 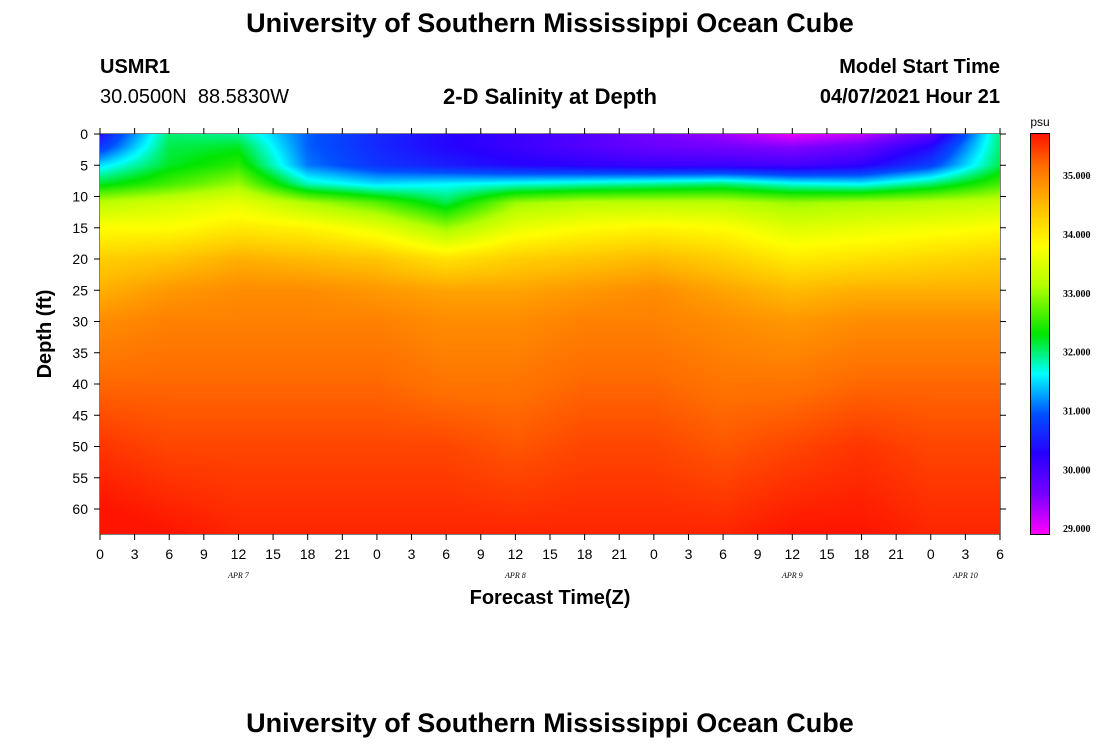 I want to click on colorbar-tick-label: 32.000, so click(x=1077, y=353).